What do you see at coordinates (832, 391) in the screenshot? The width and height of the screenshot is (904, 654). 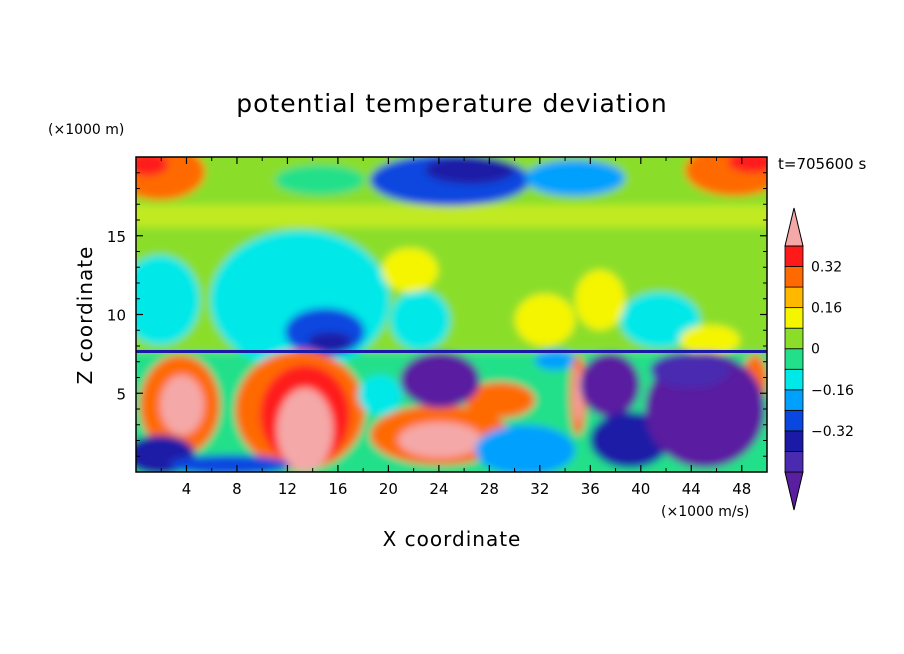 I see `colorbar-tick-label: −0.16` at bounding box center [832, 391].